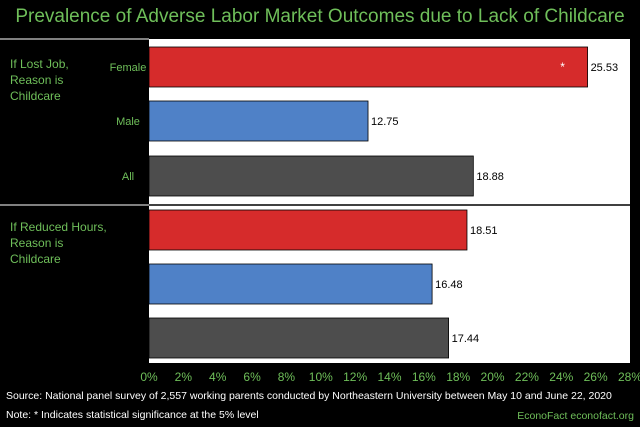  I want to click on x-tick-label: 10%, so click(321, 377).